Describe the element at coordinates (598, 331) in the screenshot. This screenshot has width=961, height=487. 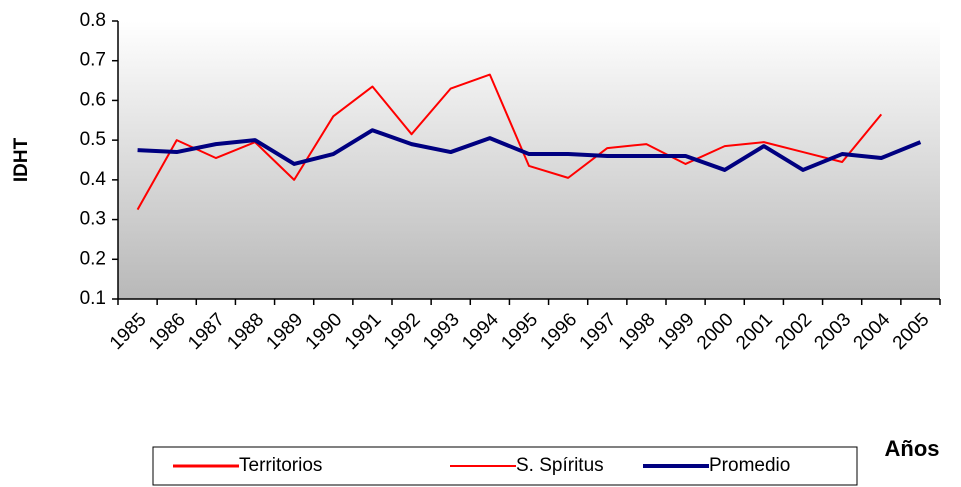
I see `x-tick-label: 1997` at that location.